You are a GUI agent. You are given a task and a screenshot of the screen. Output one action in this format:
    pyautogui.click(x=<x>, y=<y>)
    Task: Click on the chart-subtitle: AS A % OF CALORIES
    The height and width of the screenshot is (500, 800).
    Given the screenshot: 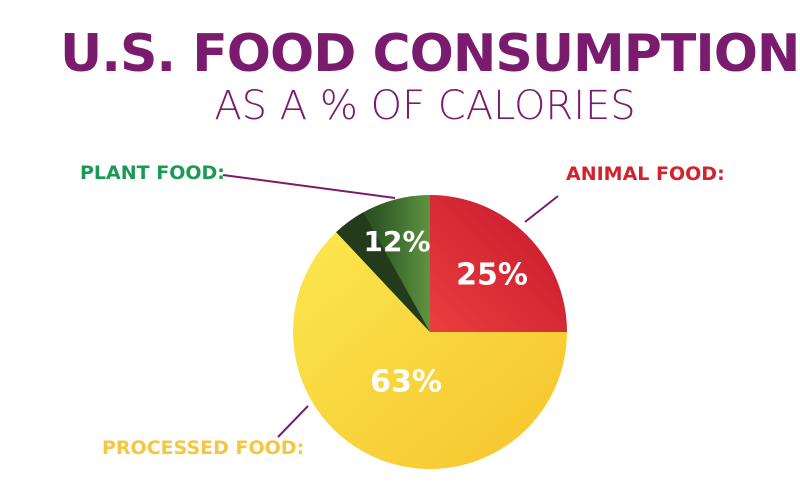 What is the action you would take?
    pyautogui.click(x=425, y=106)
    